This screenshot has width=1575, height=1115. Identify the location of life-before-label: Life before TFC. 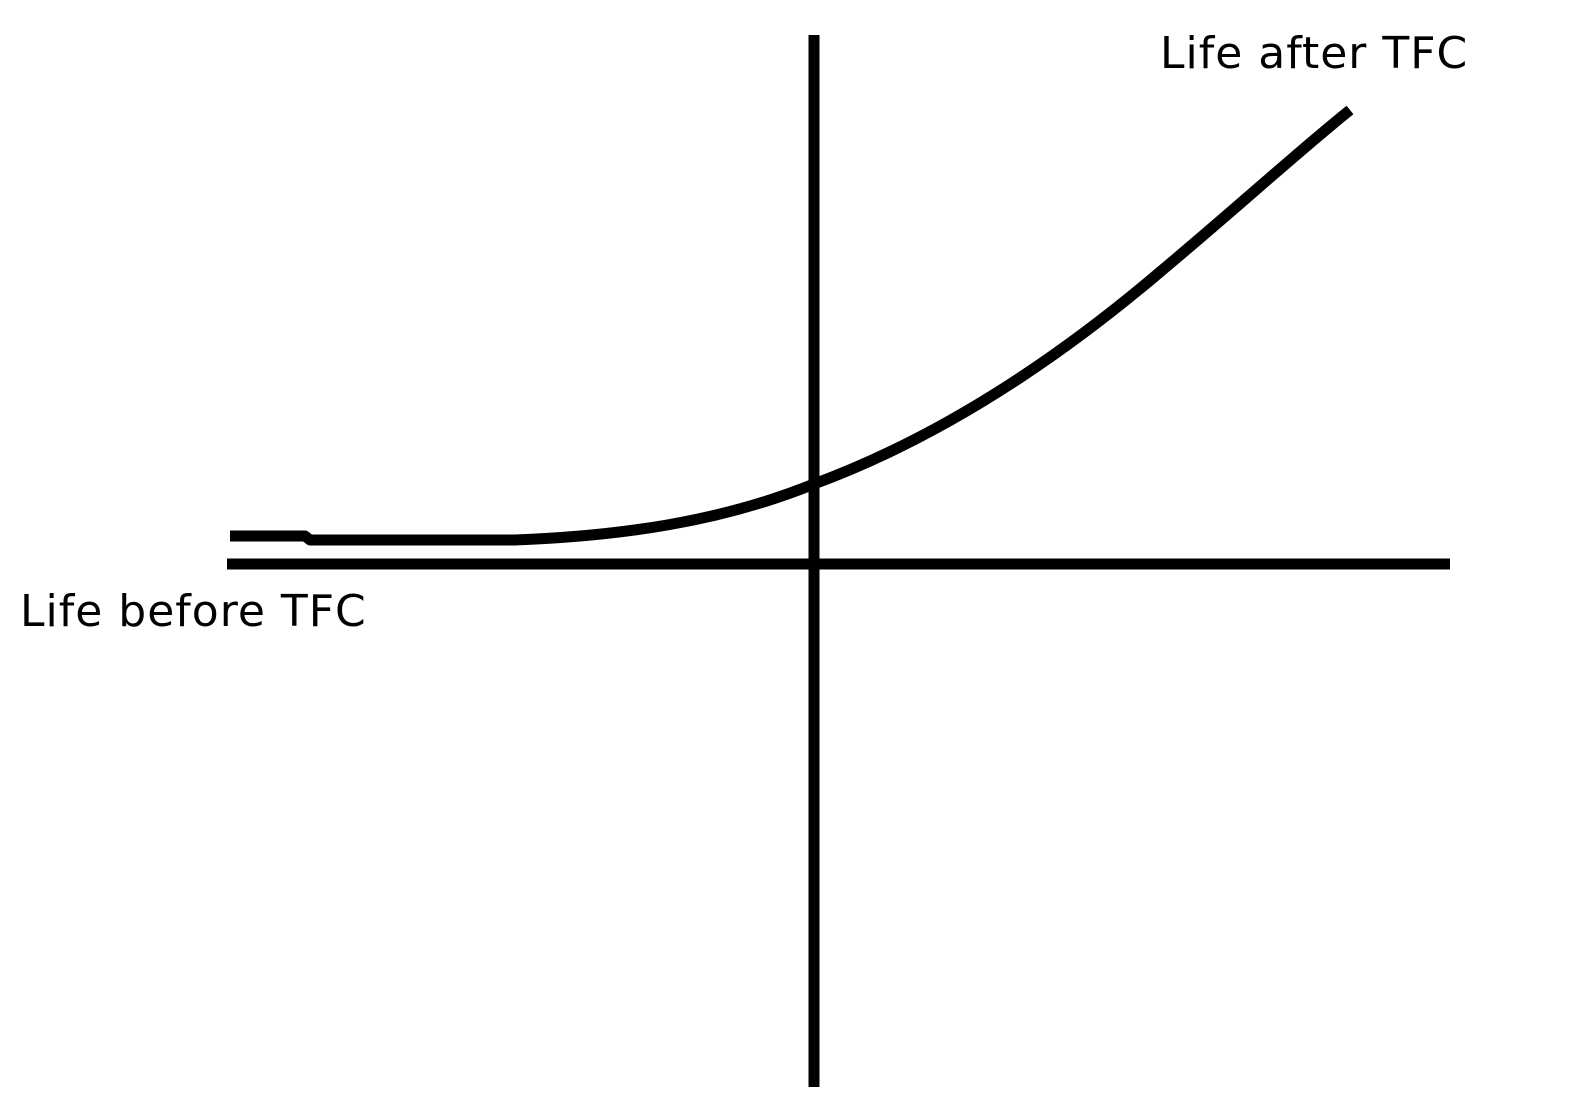
(193, 611).